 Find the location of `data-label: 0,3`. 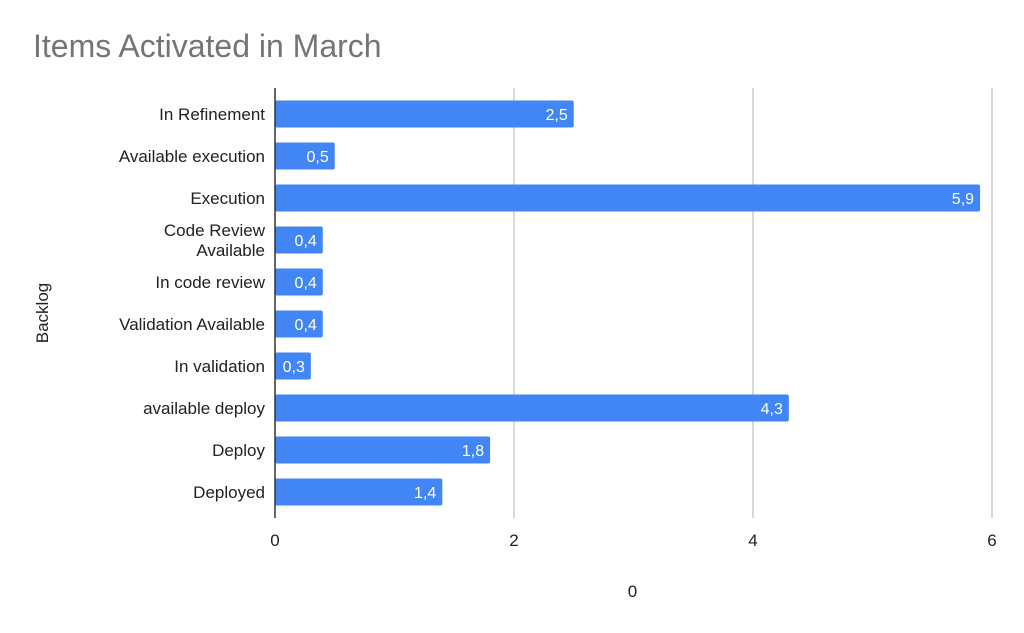

data-label: 0,3 is located at coordinates (294, 367).